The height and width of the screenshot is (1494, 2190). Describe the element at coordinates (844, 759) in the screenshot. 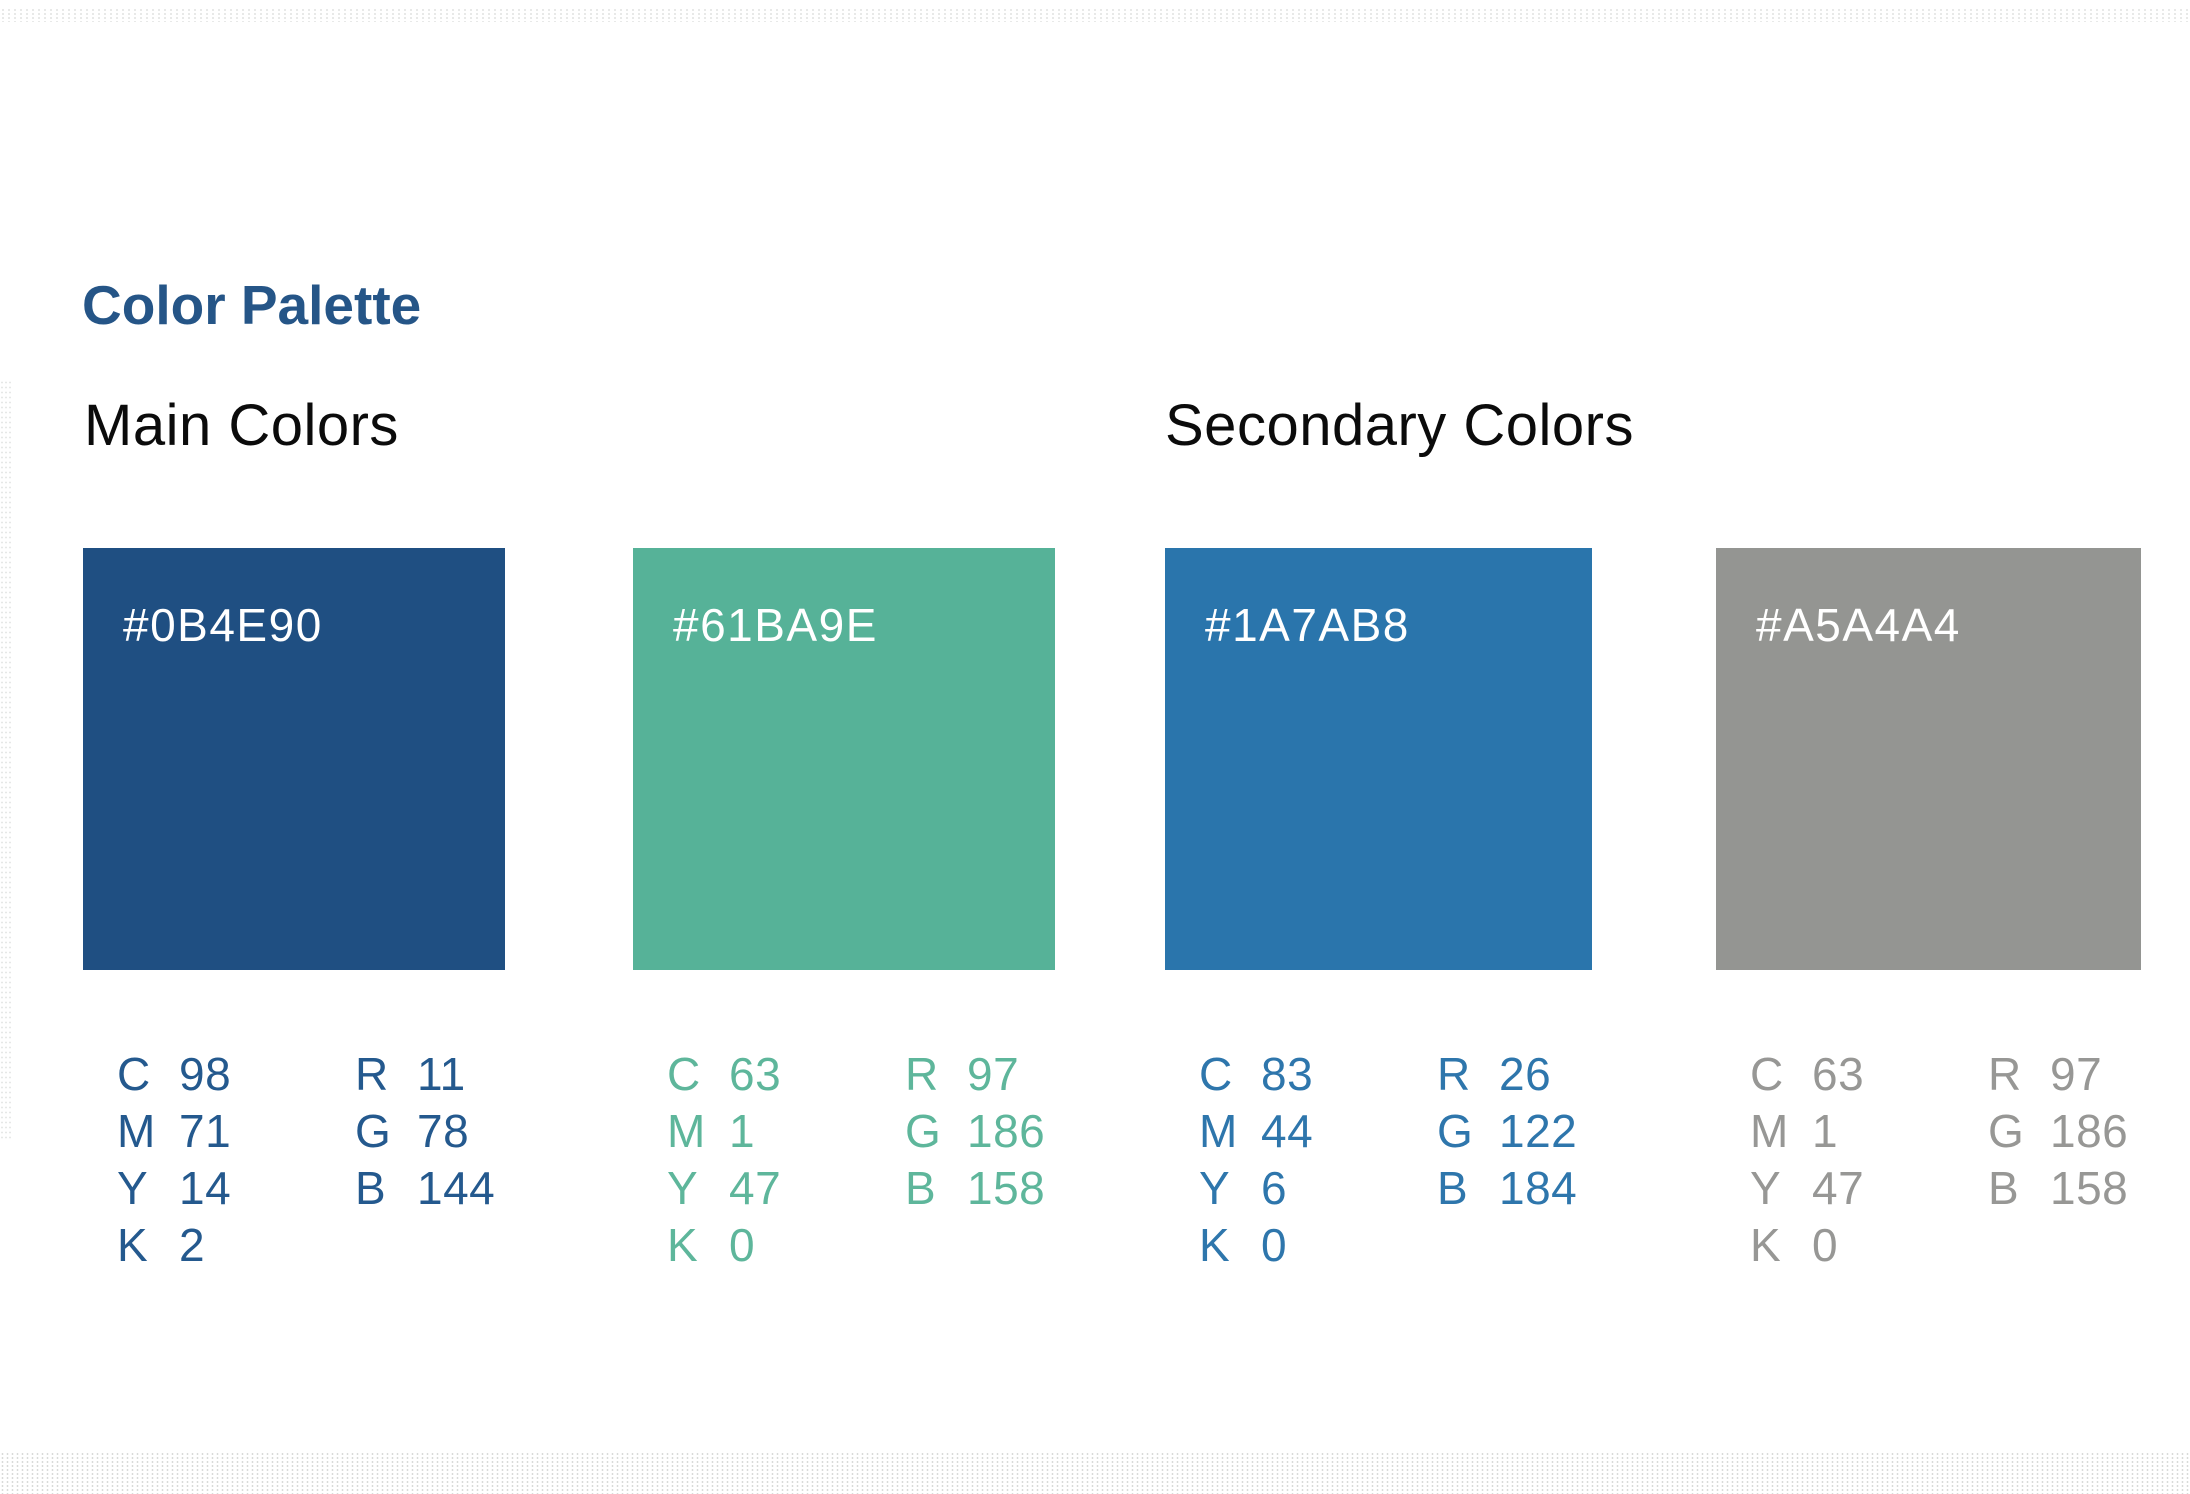

I see `color-swatch: #61BA9E` at that location.